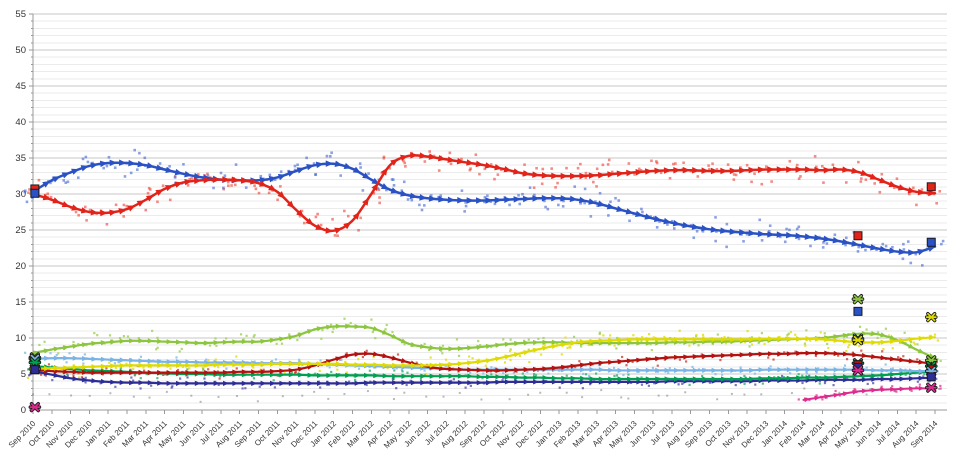 The width and height of the screenshot is (960, 466). Describe the element at coordinates (20, 194) in the screenshot. I see `y-tick-label: 30` at that location.